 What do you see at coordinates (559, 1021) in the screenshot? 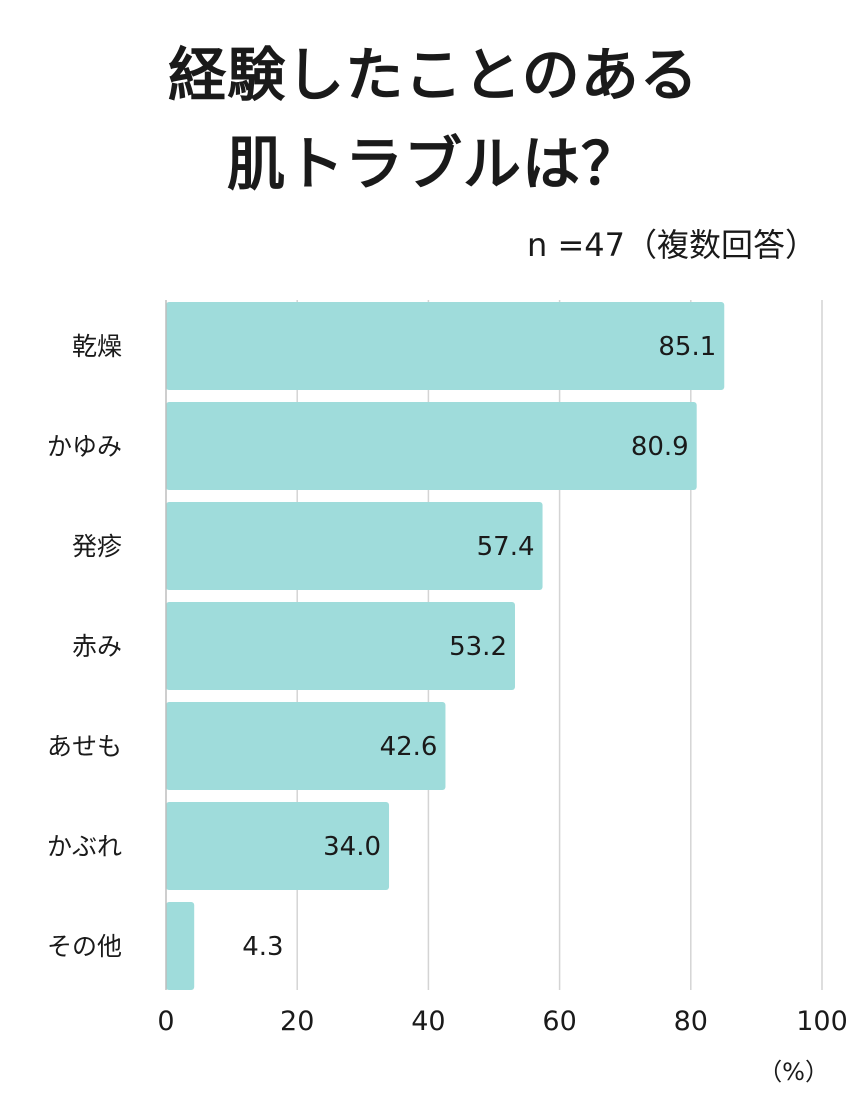
I see `x-tick-label: 60` at bounding box center [559, 1021].